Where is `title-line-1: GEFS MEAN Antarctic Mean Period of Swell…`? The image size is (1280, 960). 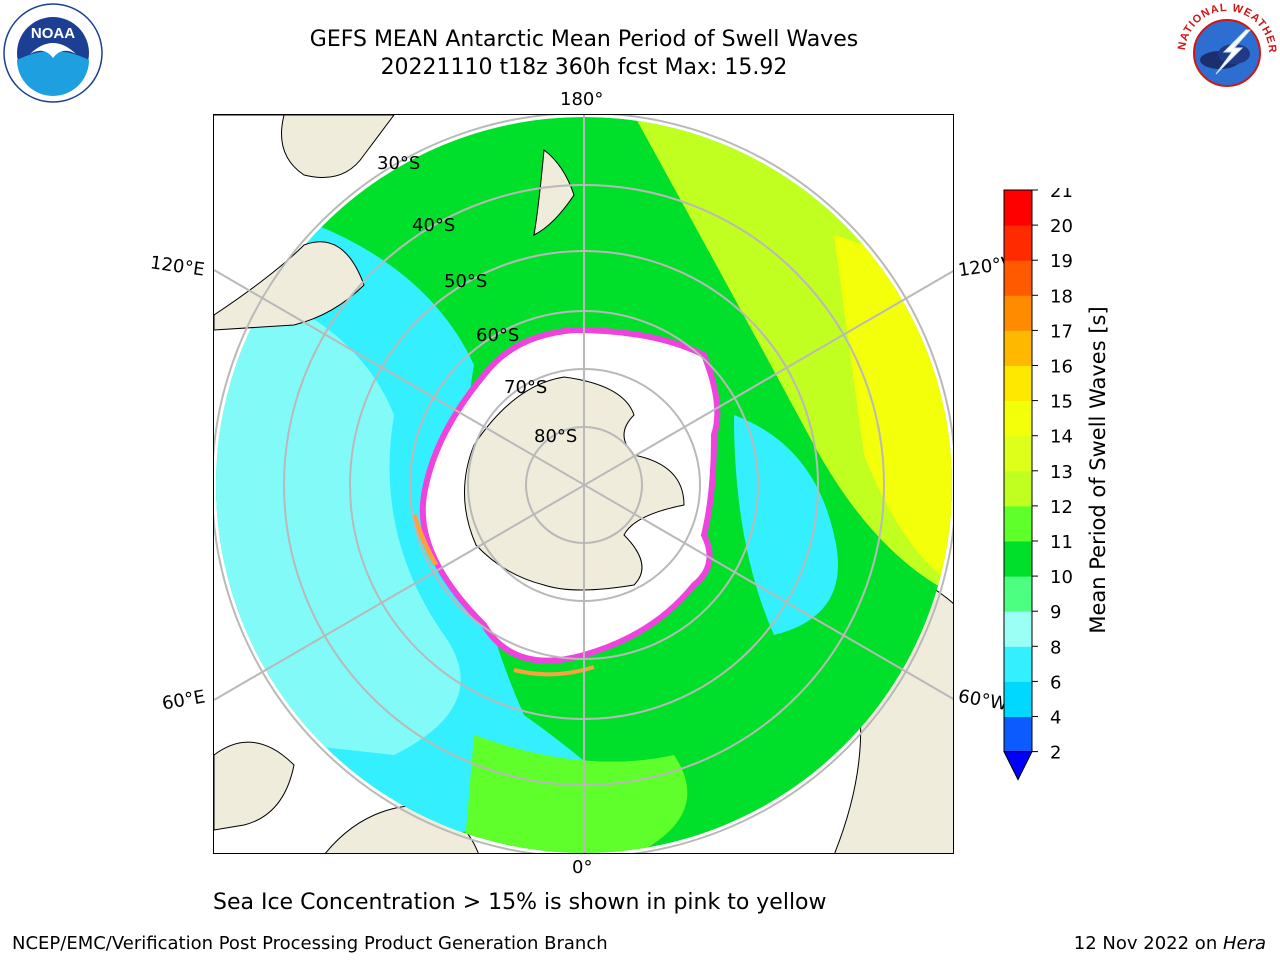 title-line-1: GEFS MEAN Antarctic Mean Period of Swell… is located at coordinates (584, 39).